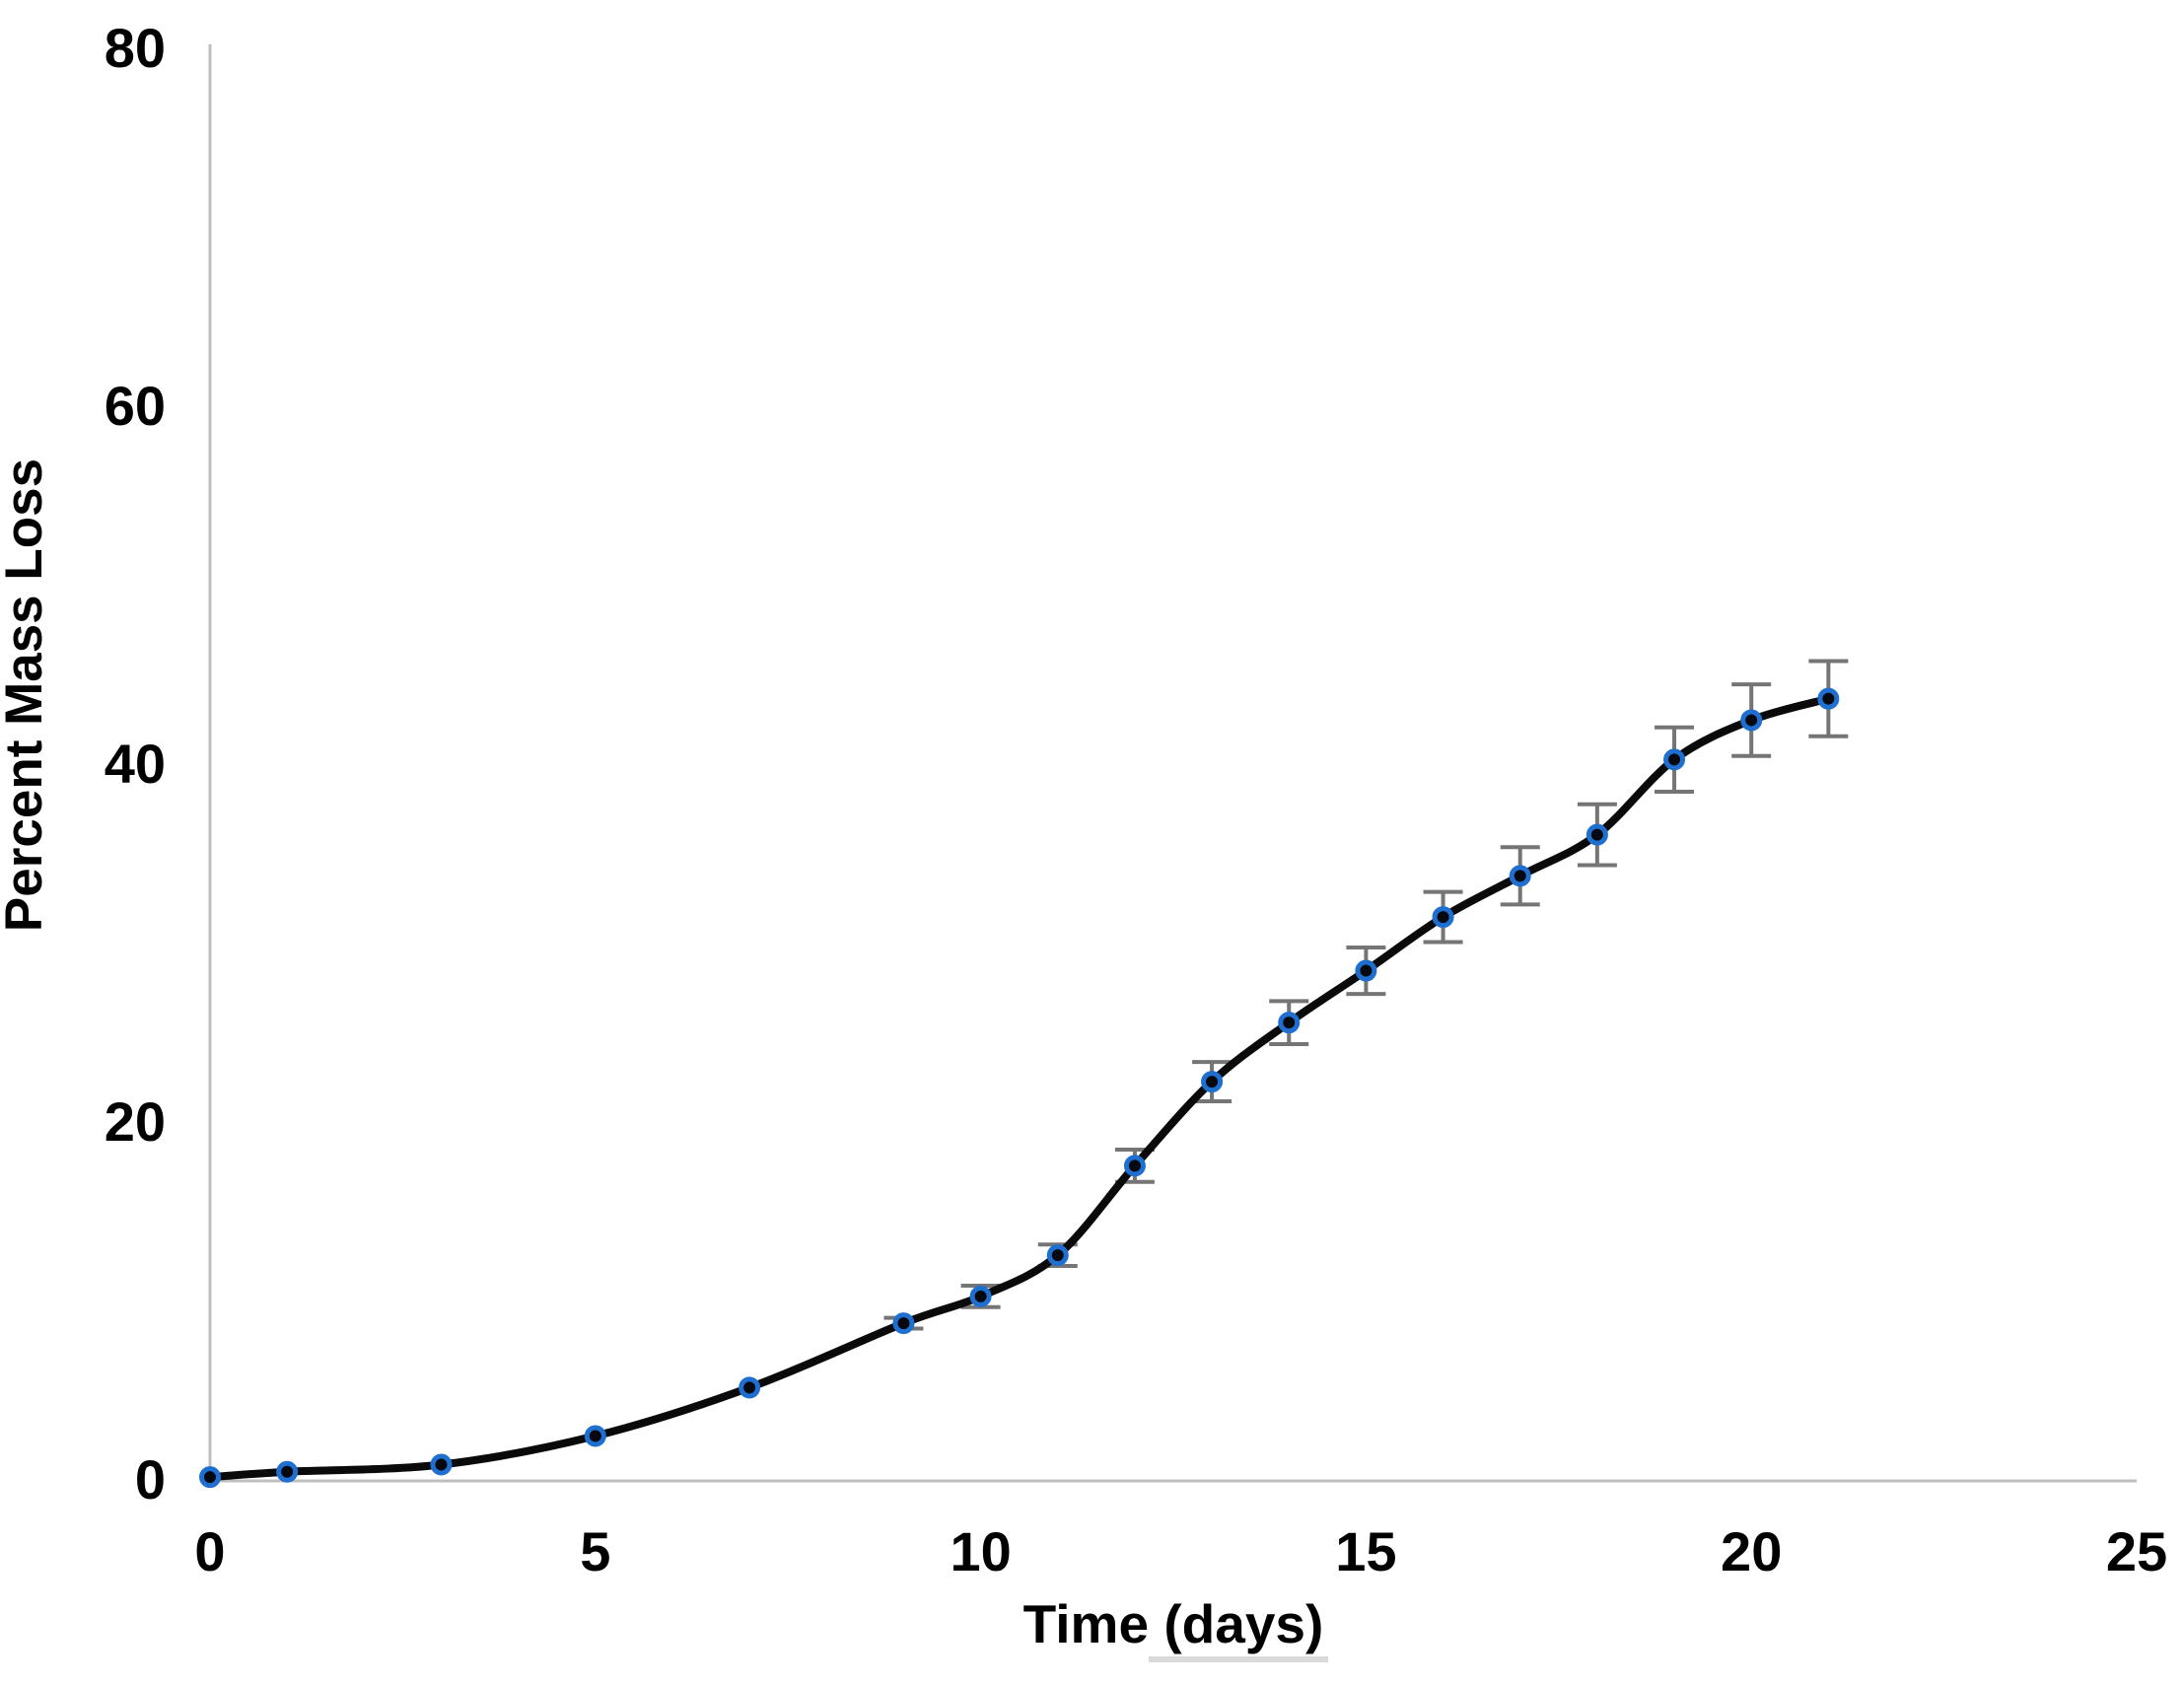 This screenshot has height=1684, width=2184. Describe the element at coordinates (1751, 1551) in the screenshot. I see `x-tick-label: 20` at that location.